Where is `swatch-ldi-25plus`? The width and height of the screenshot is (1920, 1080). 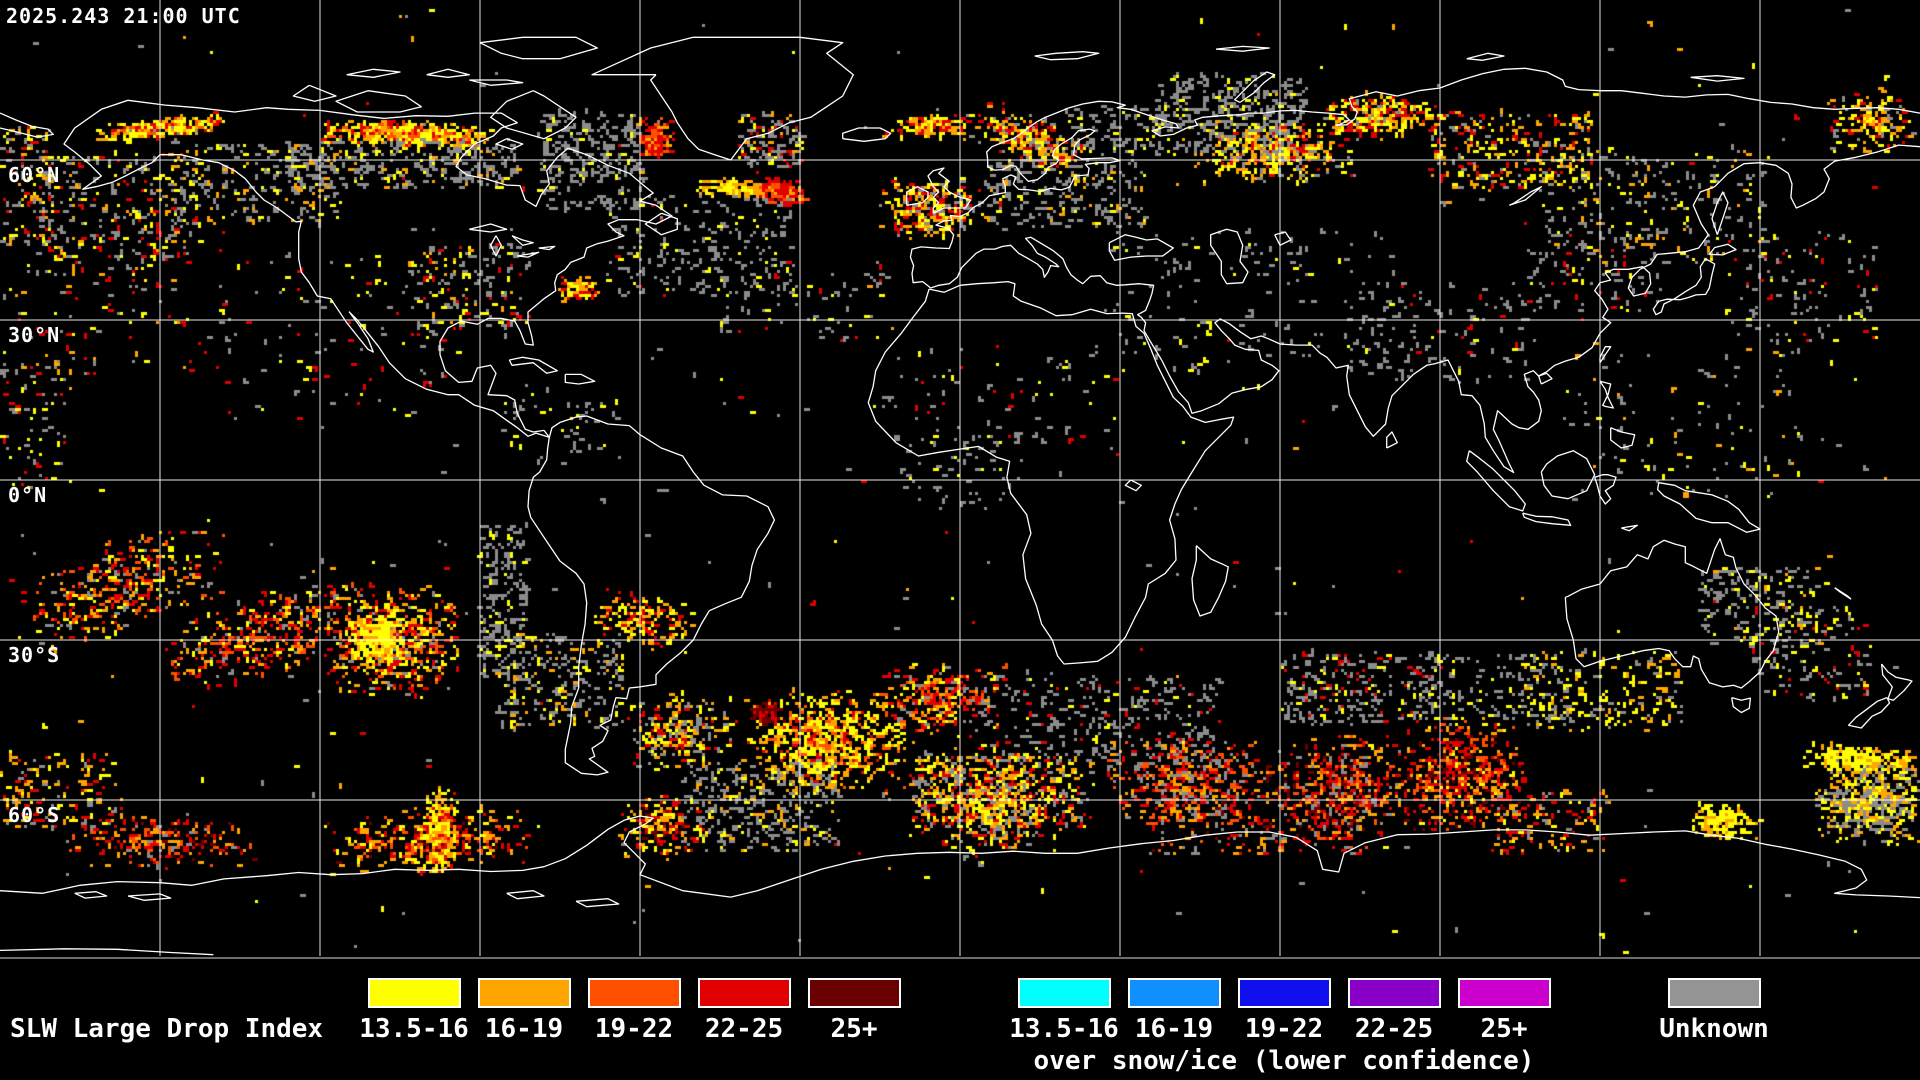
swatch-ldi-25plus is located at coordinates (854, 993).